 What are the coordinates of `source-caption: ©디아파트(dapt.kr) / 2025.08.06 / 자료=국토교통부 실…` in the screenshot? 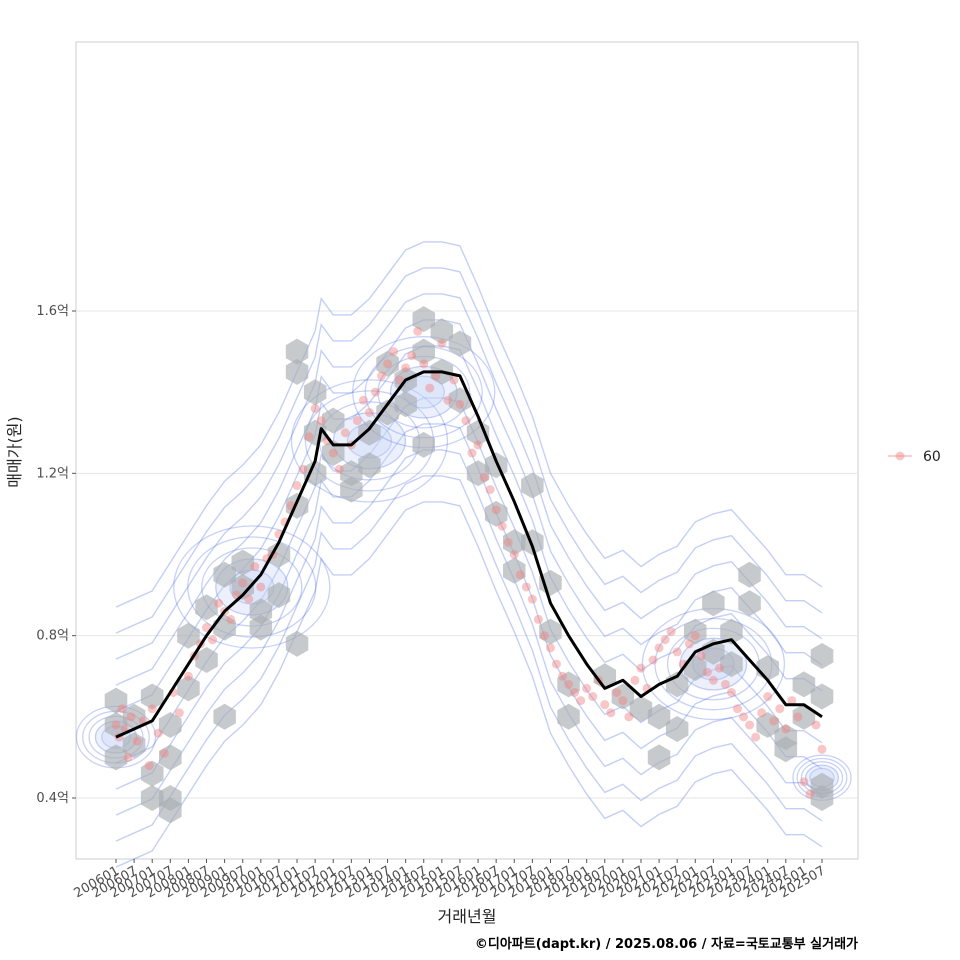 It's located at (666, 944).